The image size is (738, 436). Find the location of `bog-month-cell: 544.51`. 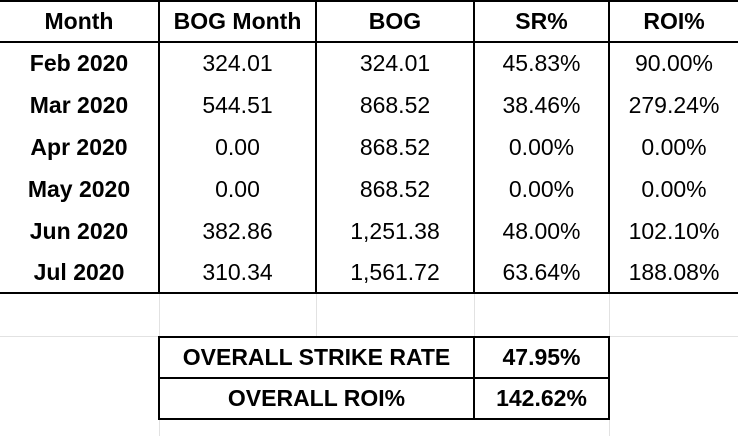

bog-month-cell: 544.51 is located at coordinates (237, 104).